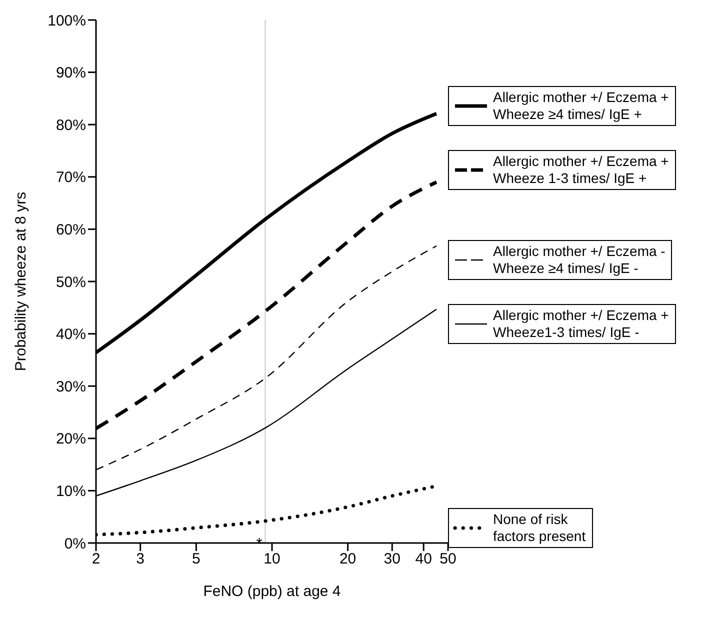  Describe the element at coordinates (71, 282) in the screenshot. I see `y-tick-label: 50%` at that location.